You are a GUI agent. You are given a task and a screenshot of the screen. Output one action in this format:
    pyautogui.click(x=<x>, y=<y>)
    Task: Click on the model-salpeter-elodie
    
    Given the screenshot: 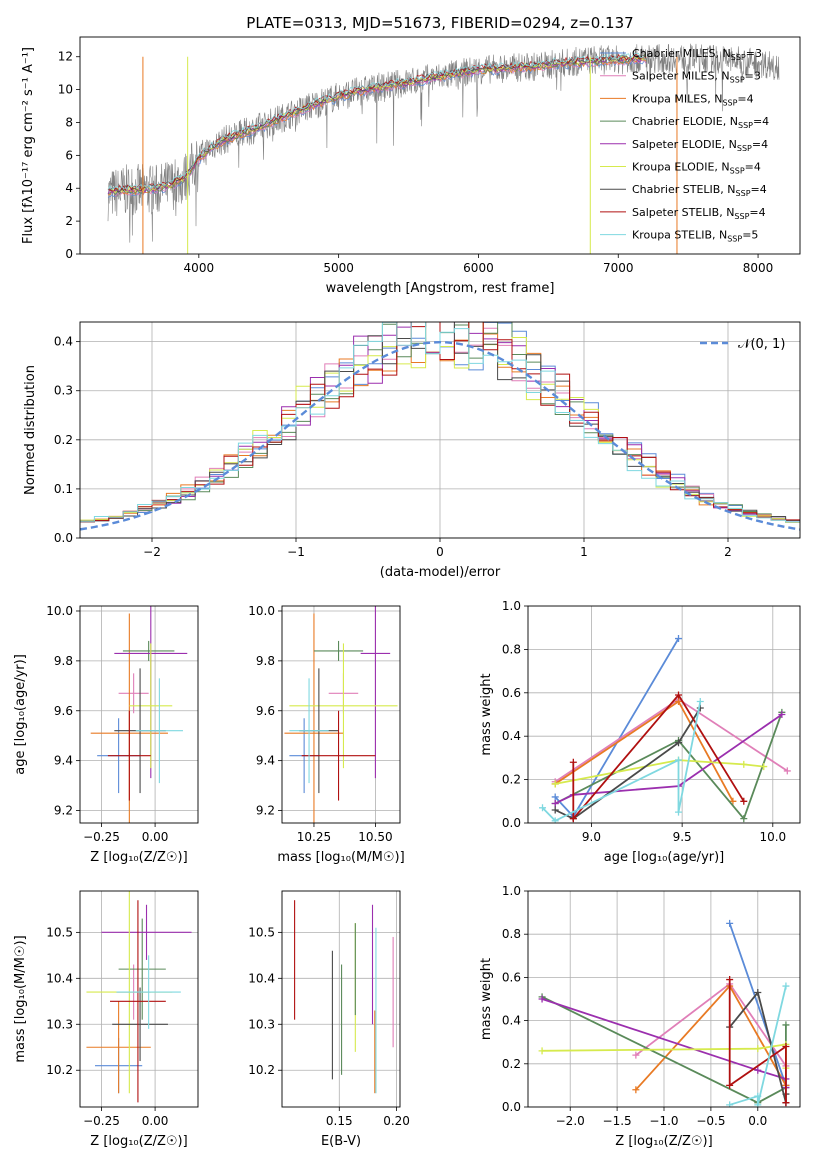 What is the action you would take?
    pyautogui.click(x=377, y=125)
    